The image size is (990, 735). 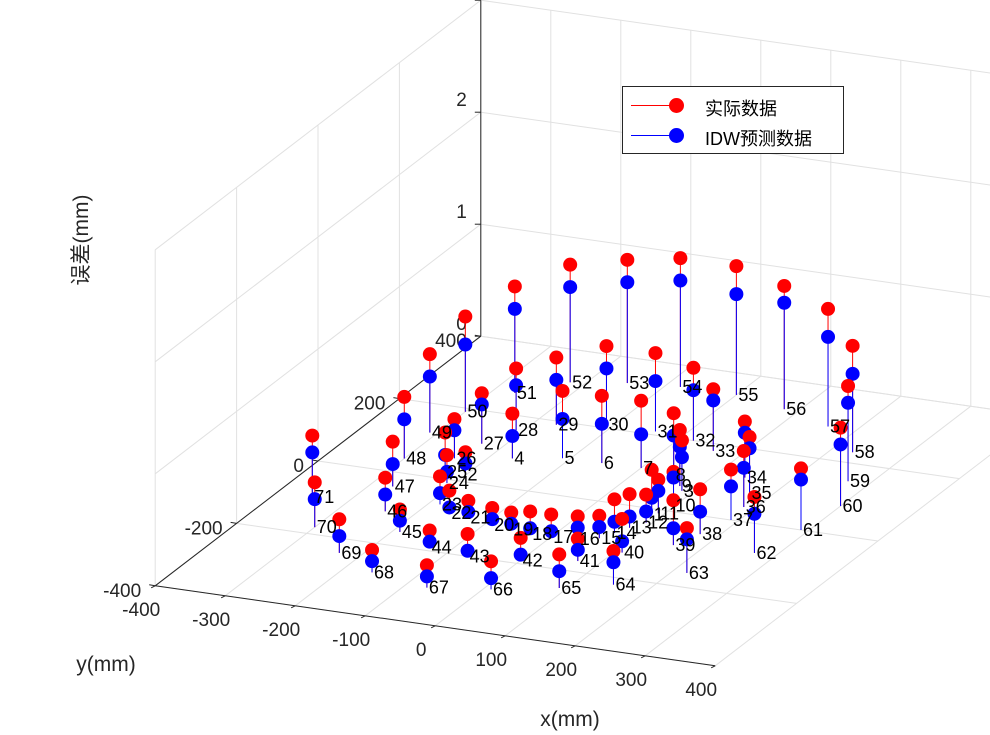 I want to click on legend-item-actual: 实际数据, so click(x=733, y=106).